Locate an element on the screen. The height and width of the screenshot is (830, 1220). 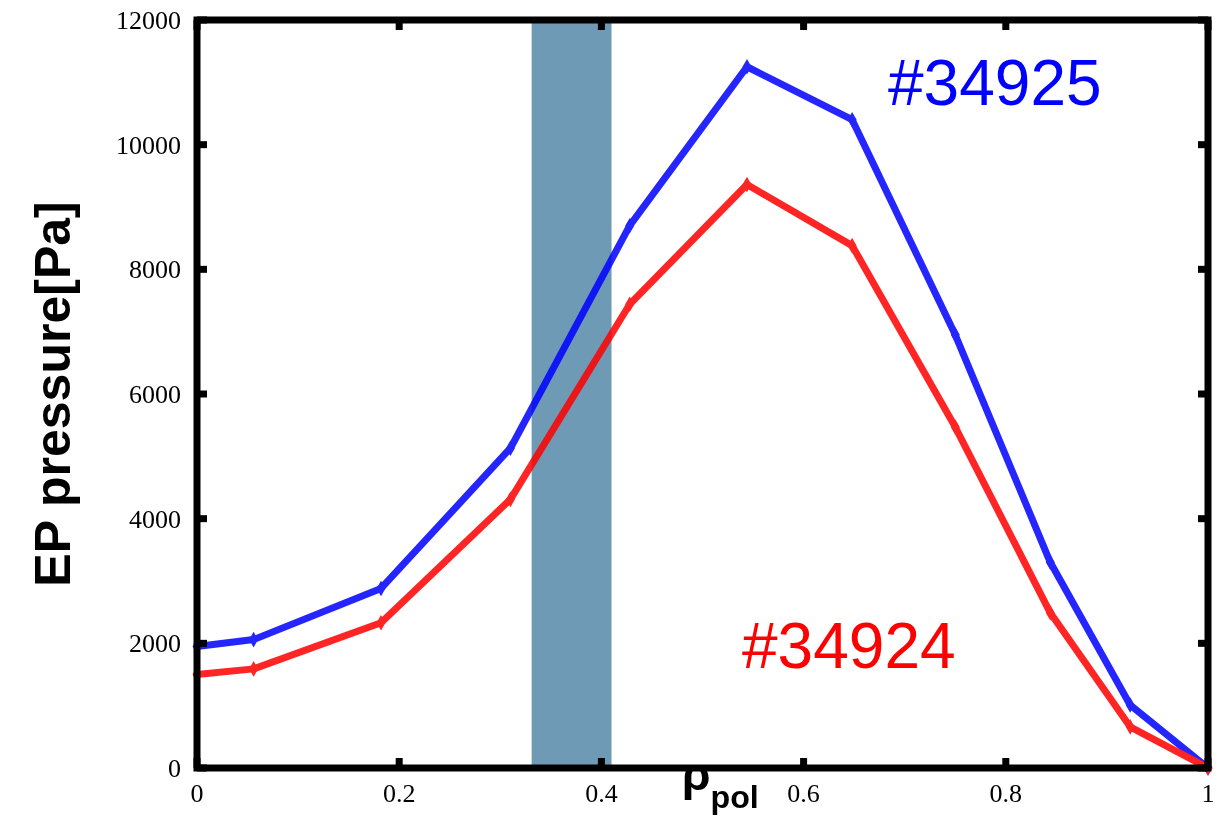
y-tick-label: 10000 is located at coordinates (148, 145).